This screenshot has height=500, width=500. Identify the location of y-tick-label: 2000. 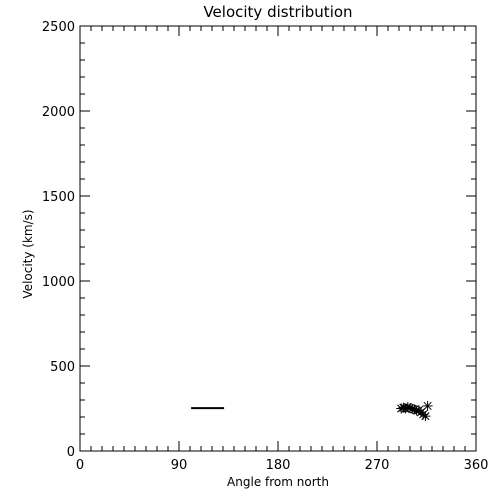
(58, 112).